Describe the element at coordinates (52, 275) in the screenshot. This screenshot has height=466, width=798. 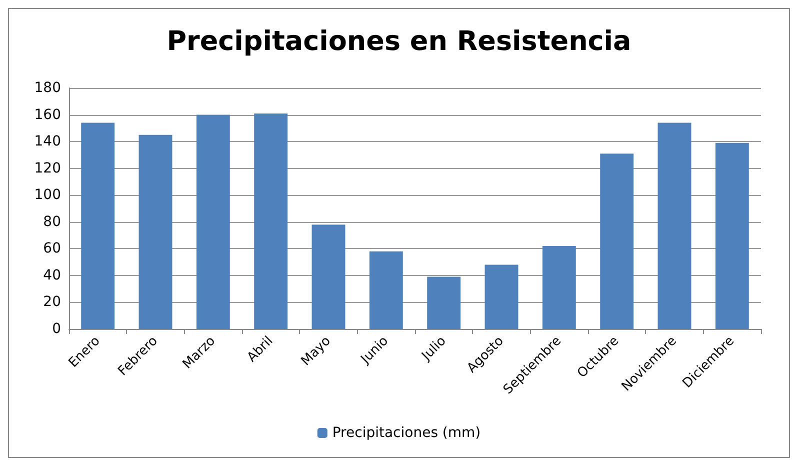
I see `y-tick-label: 40` at that location.